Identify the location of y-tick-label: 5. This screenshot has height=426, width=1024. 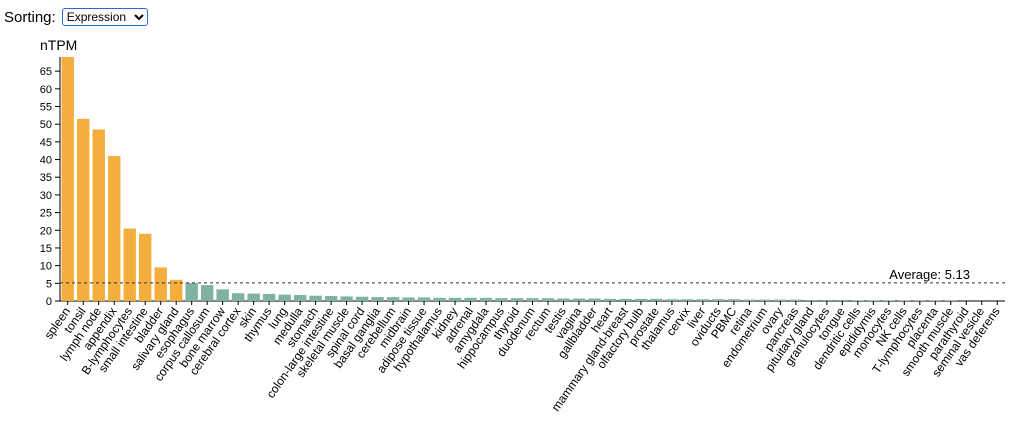
(49, 284).